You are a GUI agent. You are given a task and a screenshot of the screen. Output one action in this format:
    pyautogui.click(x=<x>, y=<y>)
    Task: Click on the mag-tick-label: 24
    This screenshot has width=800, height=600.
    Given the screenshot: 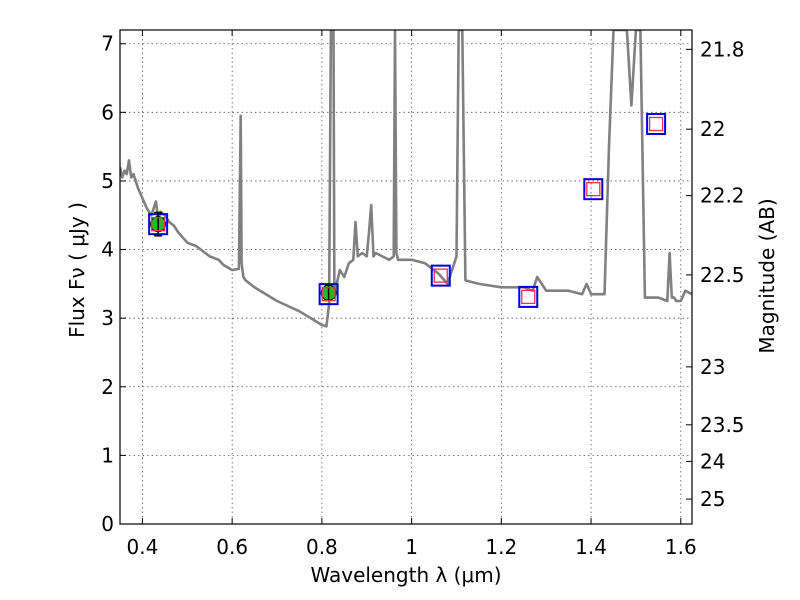 What is the action you would take?
    pyautogui.click(x=712, y=461)
    